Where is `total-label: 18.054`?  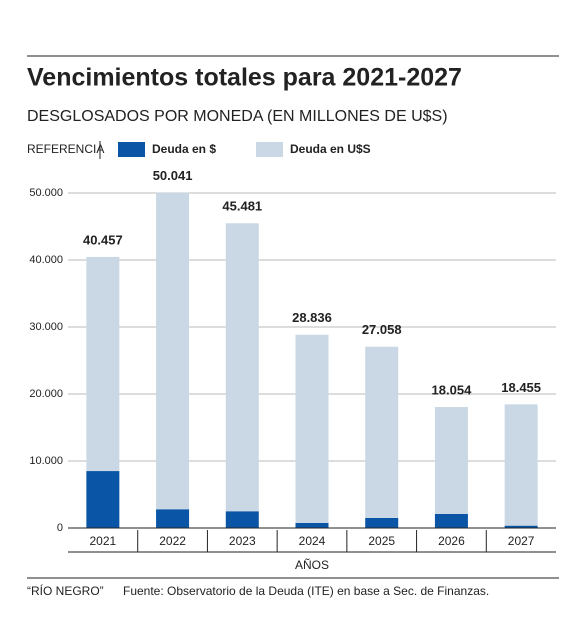 total-label: 18.054 is located at coordinates (452, 389).